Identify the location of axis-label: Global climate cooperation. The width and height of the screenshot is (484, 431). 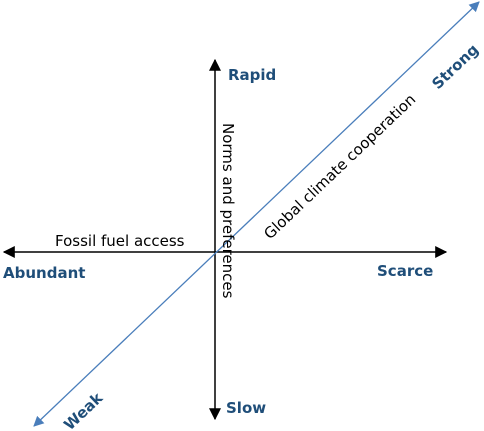
(339, 166).